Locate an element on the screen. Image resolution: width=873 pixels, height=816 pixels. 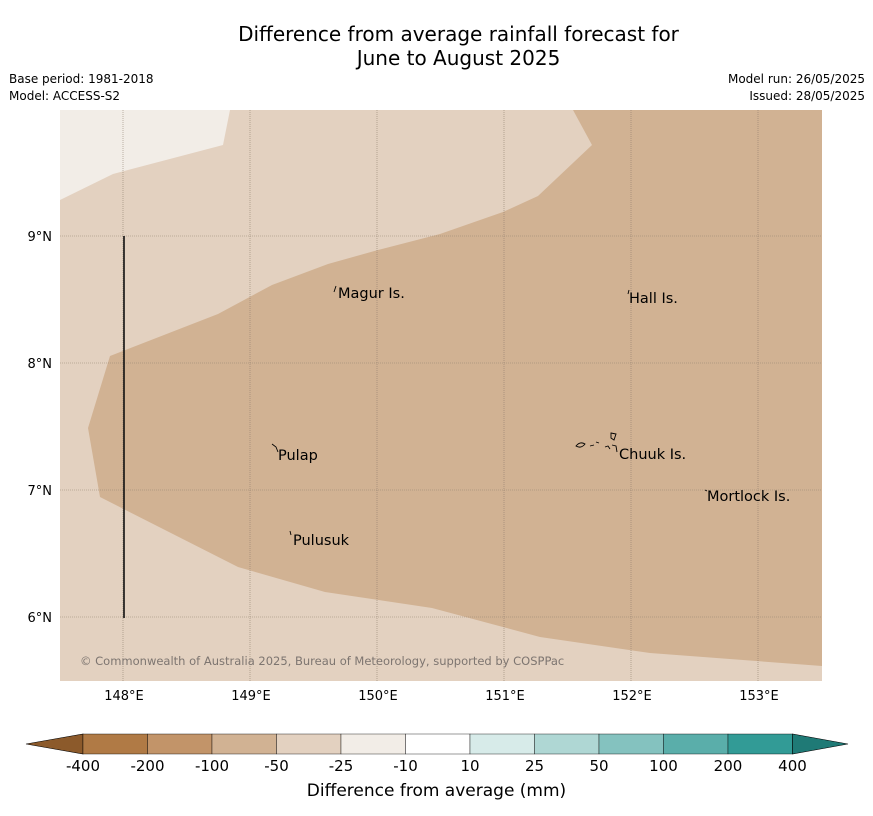
colorbar-tick-label: 50 is located at coordinates (598, 766).